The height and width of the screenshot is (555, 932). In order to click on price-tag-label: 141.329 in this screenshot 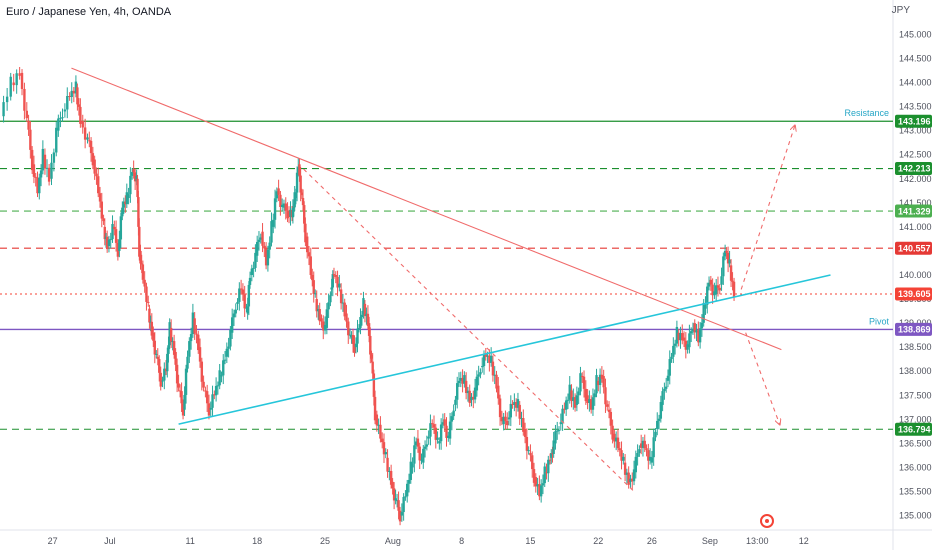, I will do `click(914, 211)`.